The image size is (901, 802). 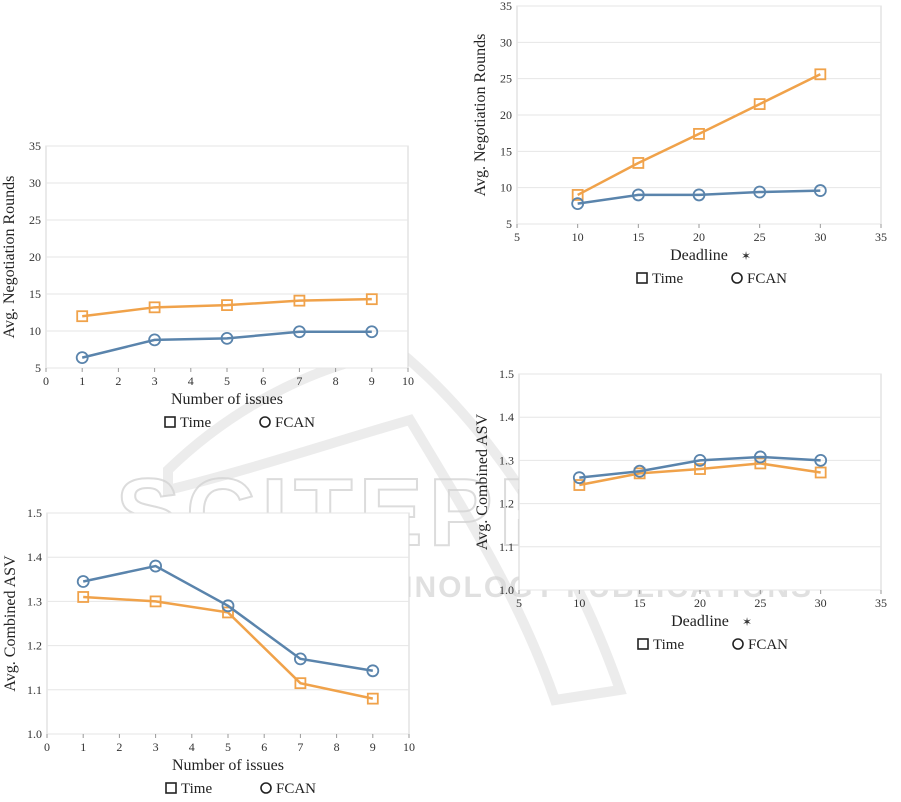 What do you see at coordinates (300, 747) in the screenshot?
I see `x-tick-label: 7` at bounding box center [300, 747].